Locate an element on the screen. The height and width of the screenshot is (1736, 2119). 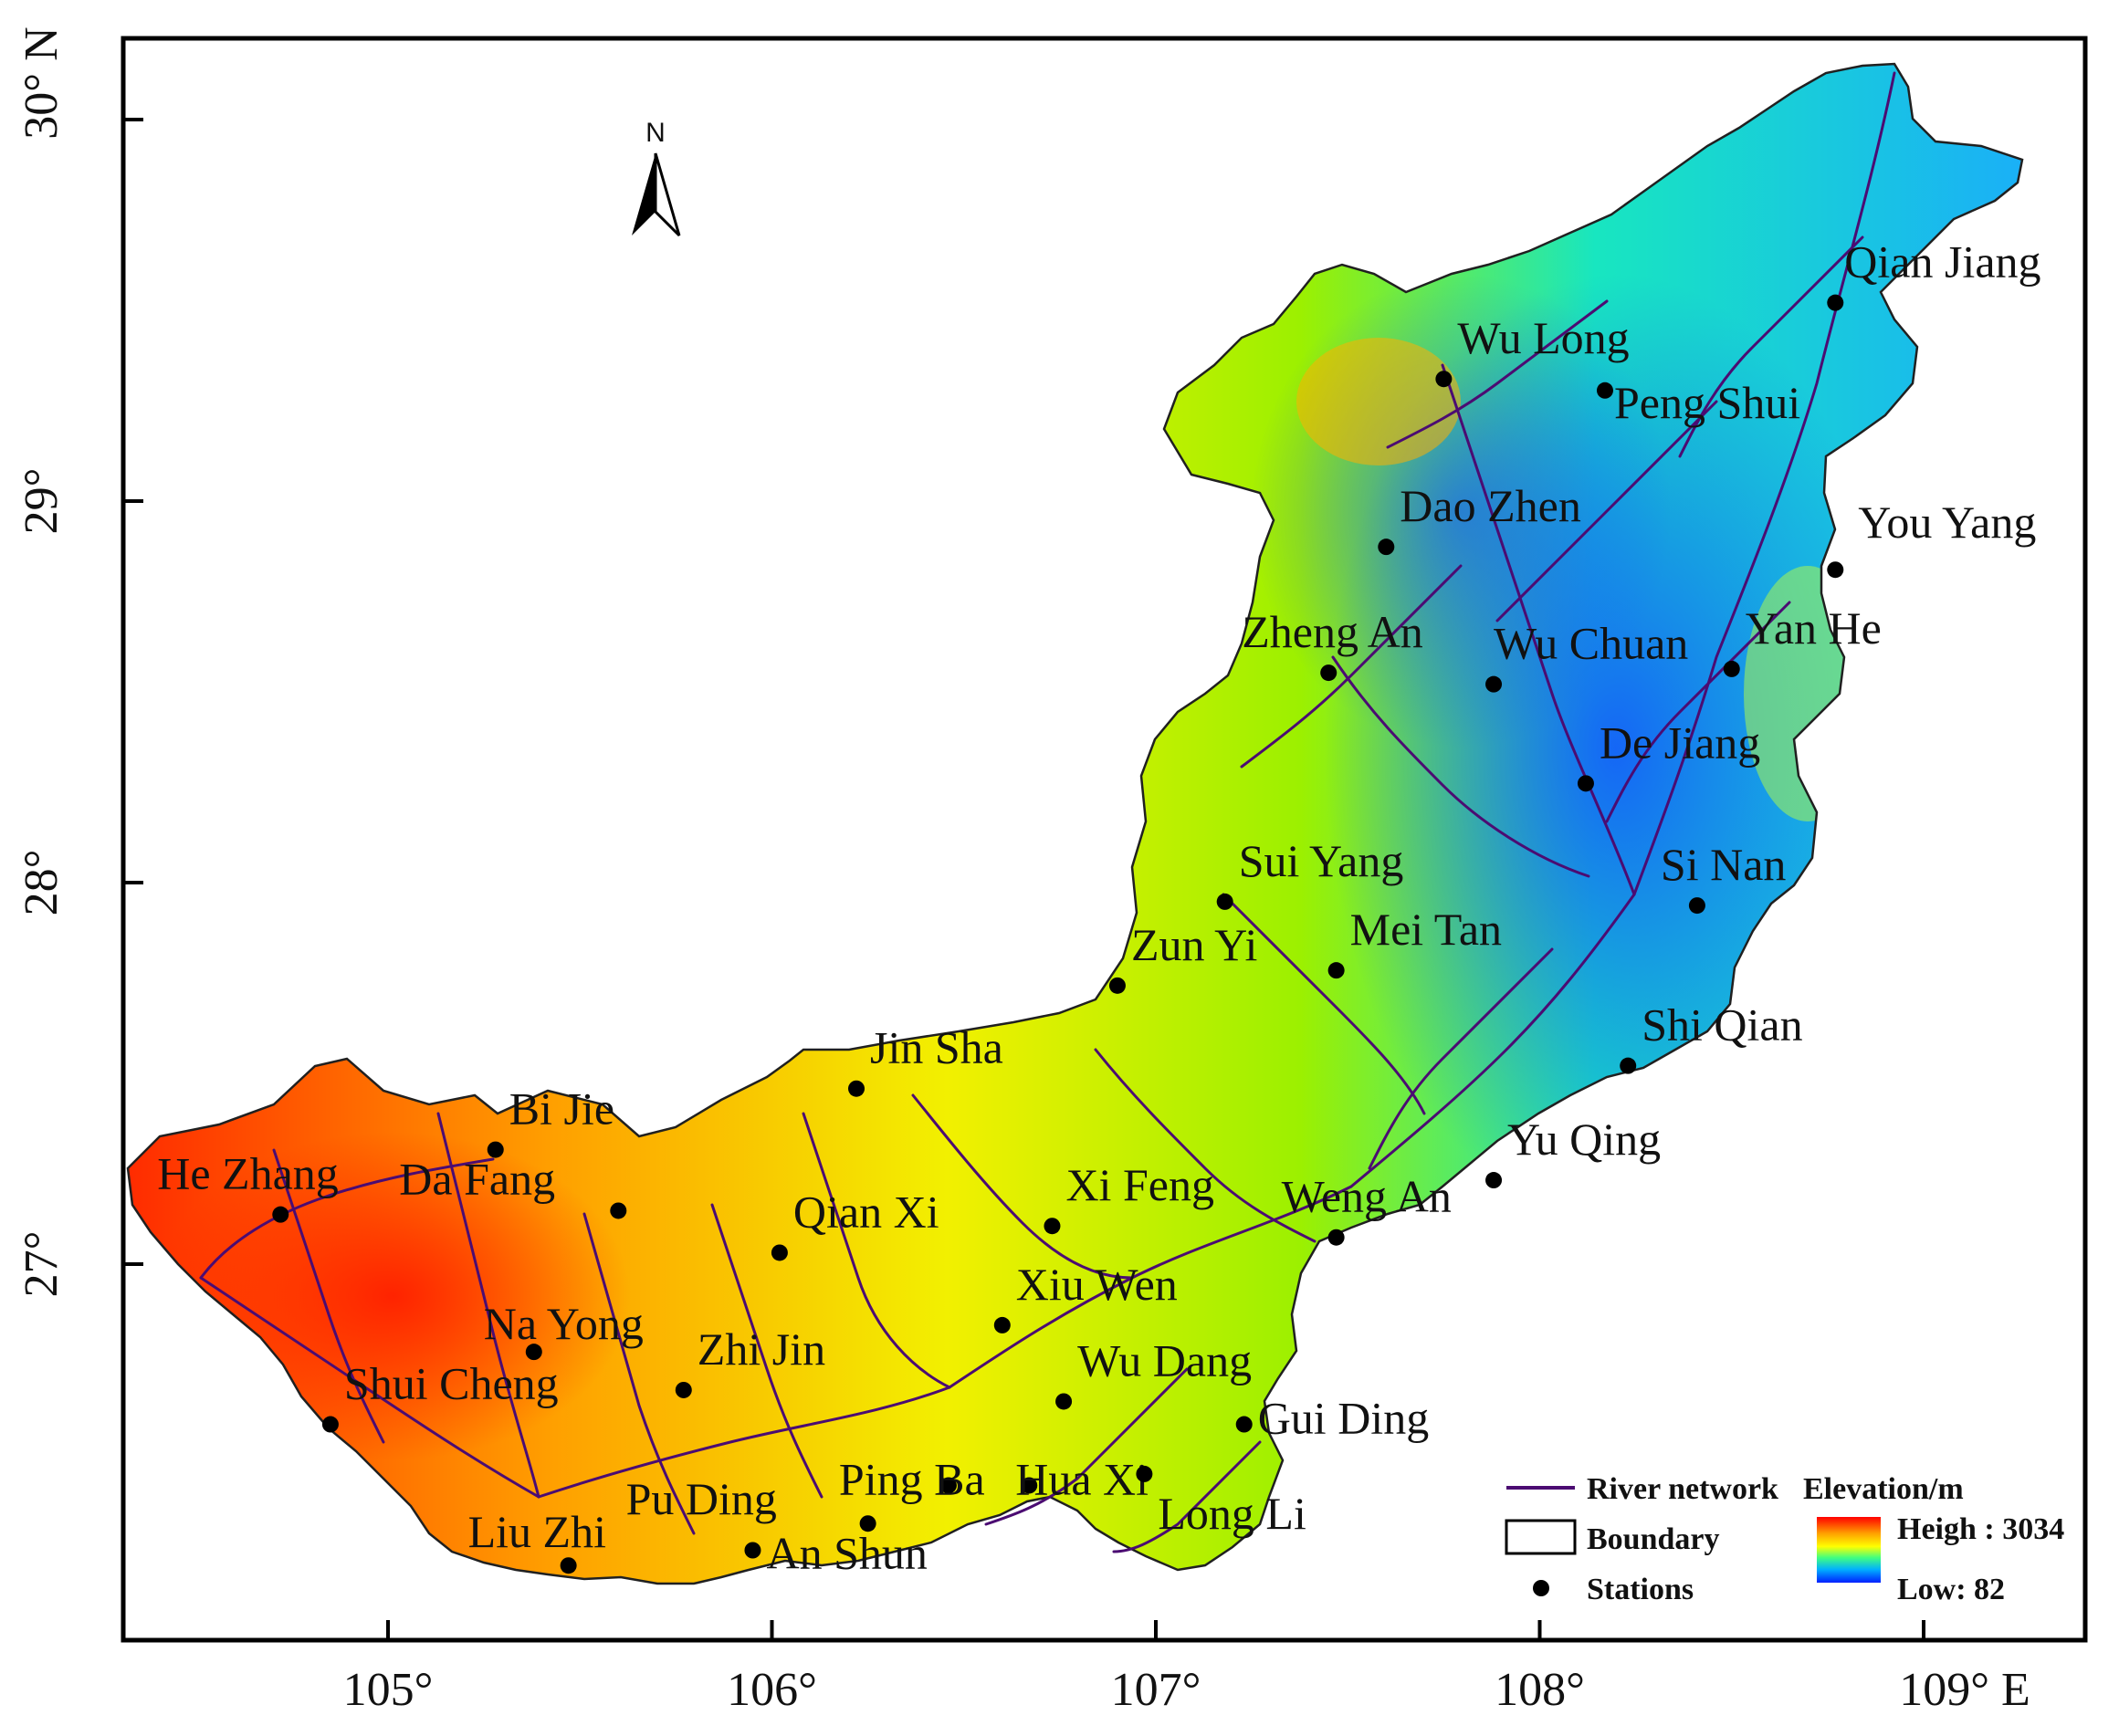
station-label: Xi Feng is located at coordinates (1139, 1184).